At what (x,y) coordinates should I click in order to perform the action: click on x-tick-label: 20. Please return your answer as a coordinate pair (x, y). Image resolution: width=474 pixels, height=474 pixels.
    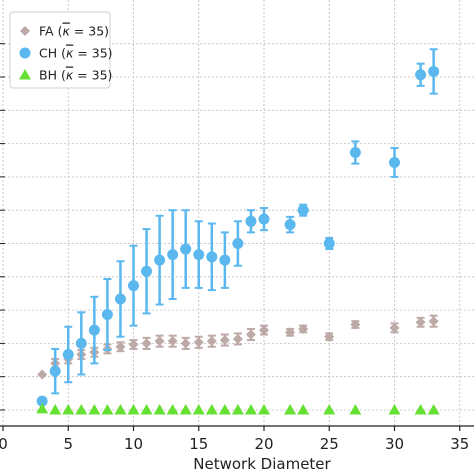
    Looking at the image, I should click on (263, 444).